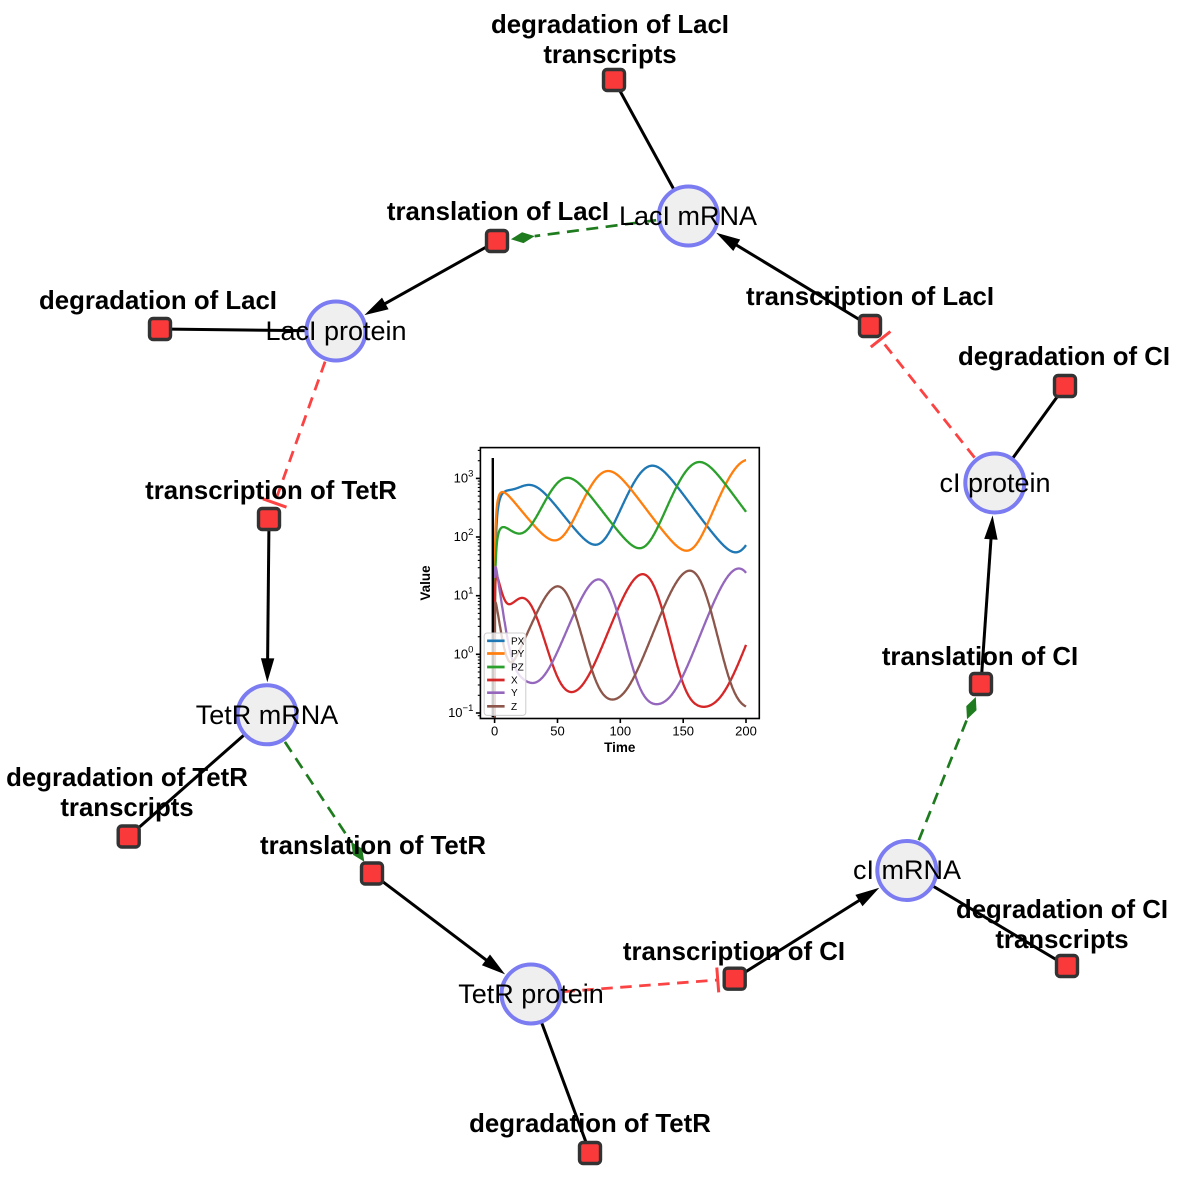 The width and height of the screenshot is (1189, 1200). Describe the element at coordinates (335, 331) in the screenshot. I see `svg-text: LacI protein` at that location.